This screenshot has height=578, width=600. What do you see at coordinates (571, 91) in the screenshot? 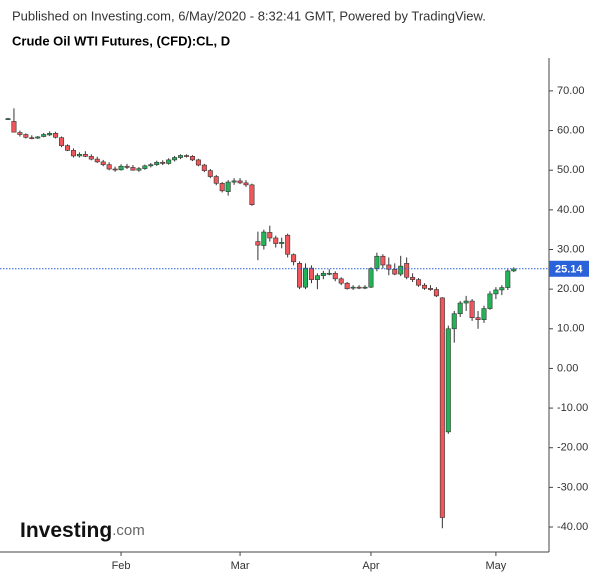
I see `y-tick-label: 70.00` at bounding box center [571, 91].